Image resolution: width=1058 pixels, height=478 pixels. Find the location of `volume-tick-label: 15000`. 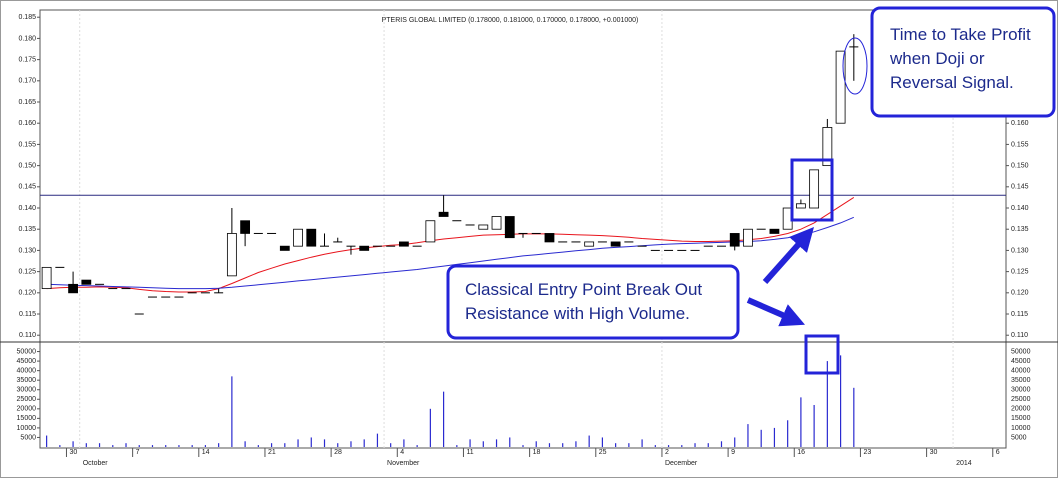

volume-tick-label: 15000 is located at coordinates (27, 418).